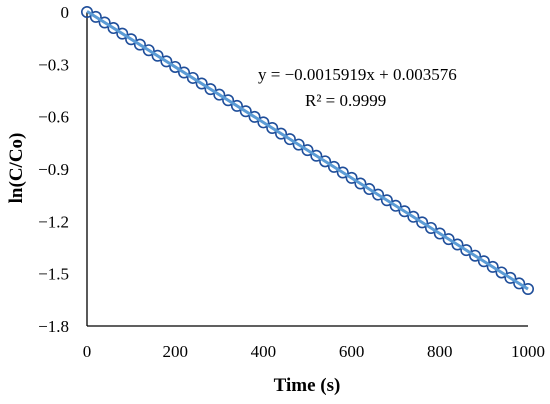 The width and height of the screenshot is (550, 404). I want to click on y-tick-label: −1.8, so click(53, 326).